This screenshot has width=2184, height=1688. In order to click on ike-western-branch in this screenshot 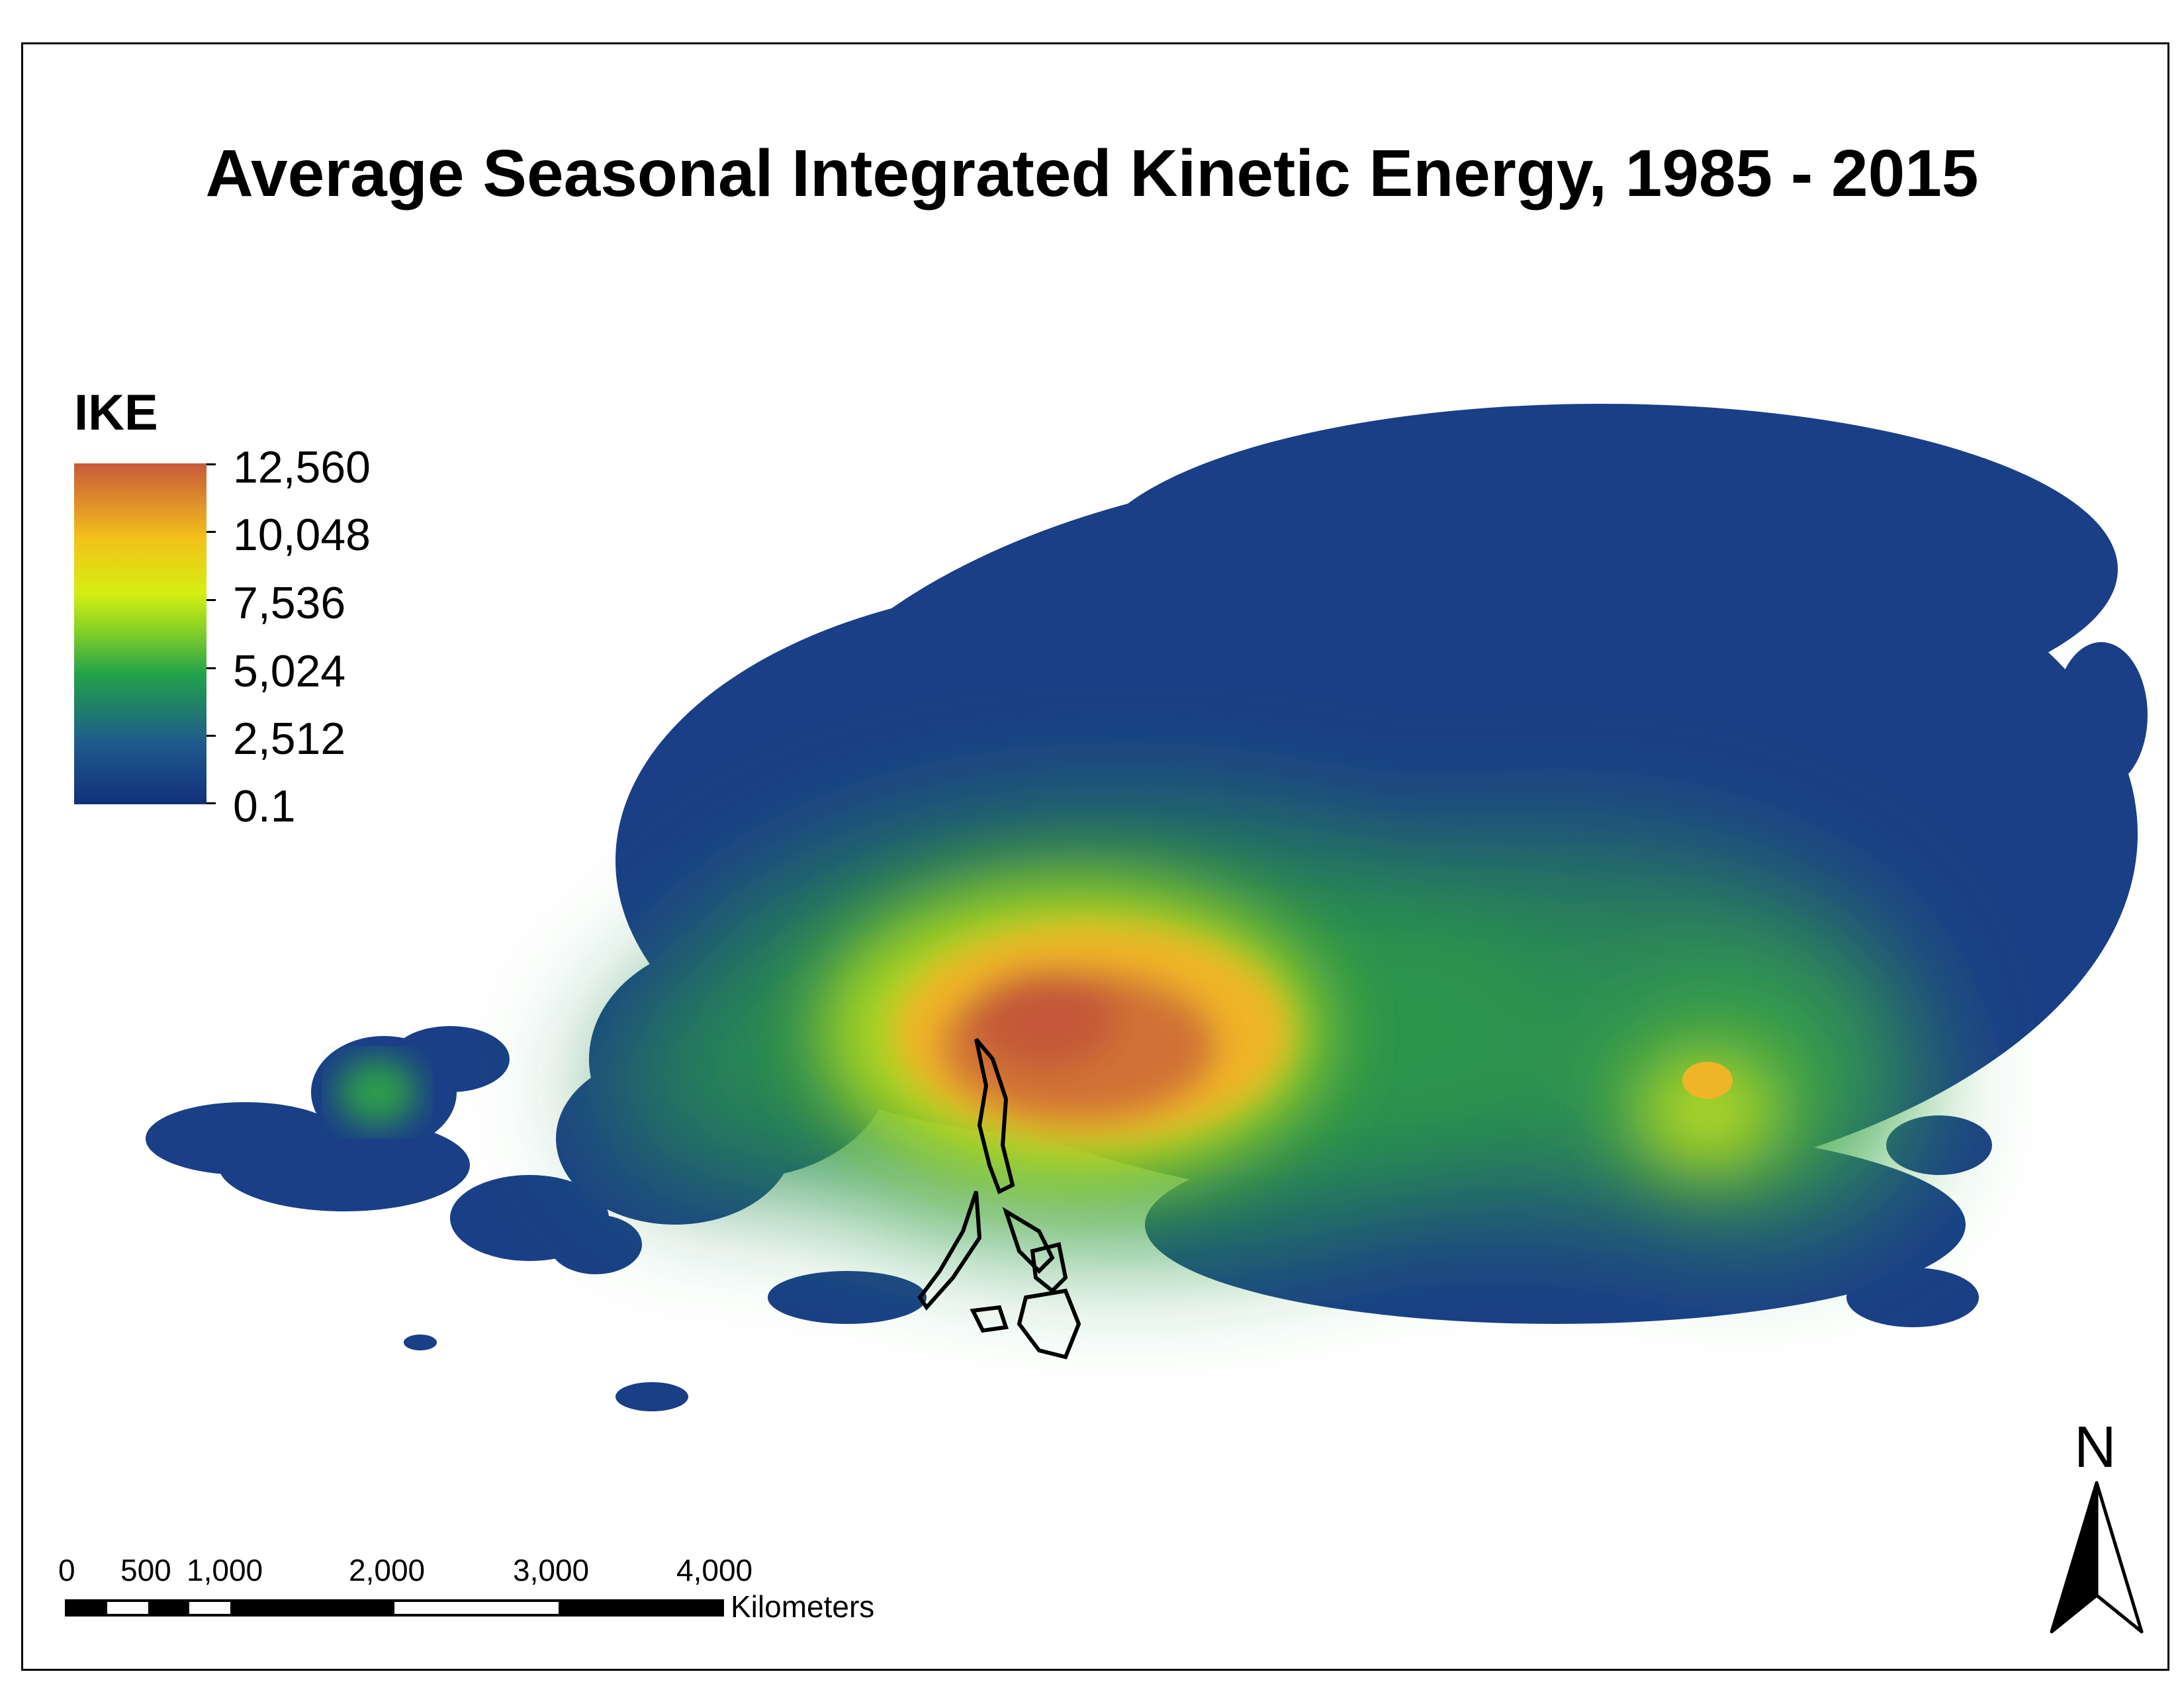, I will do `click(377, 1092)`.